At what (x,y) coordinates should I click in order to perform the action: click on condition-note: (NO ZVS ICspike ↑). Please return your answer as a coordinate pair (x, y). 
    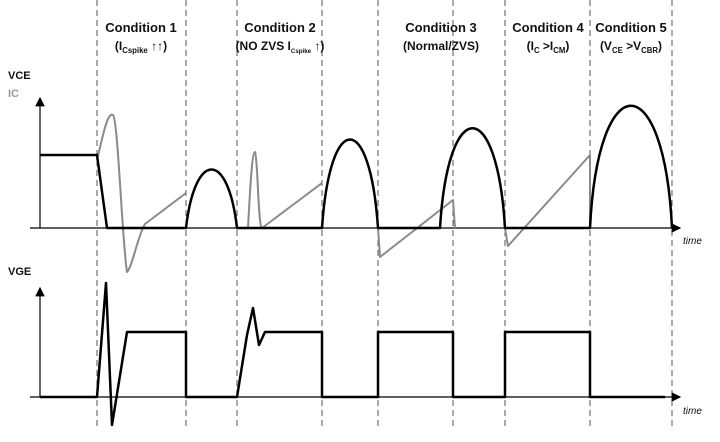
    Looking at the image, I should click on (280, 47).